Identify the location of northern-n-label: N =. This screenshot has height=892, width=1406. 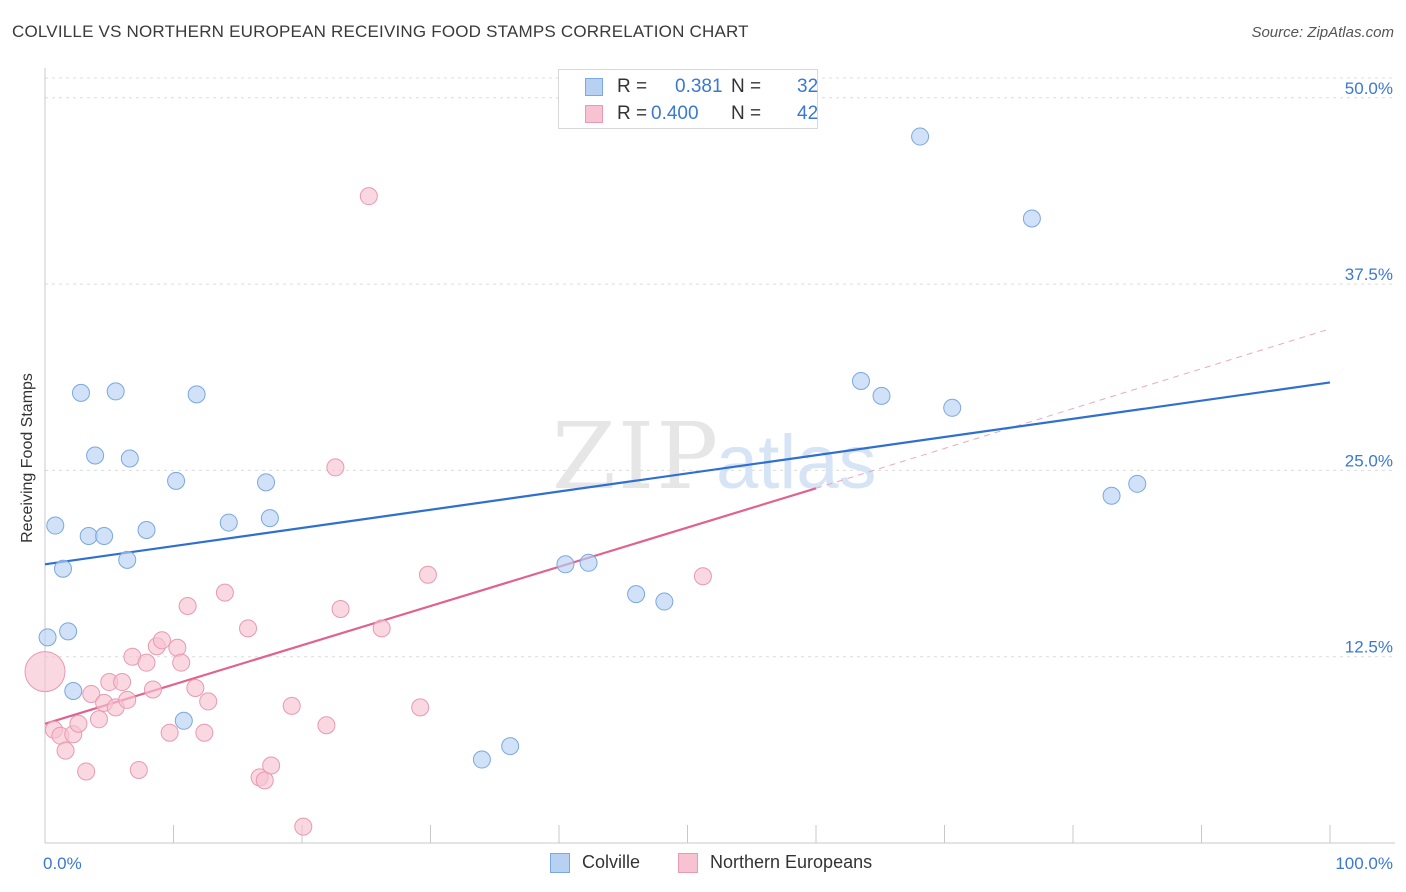
(746, 113).